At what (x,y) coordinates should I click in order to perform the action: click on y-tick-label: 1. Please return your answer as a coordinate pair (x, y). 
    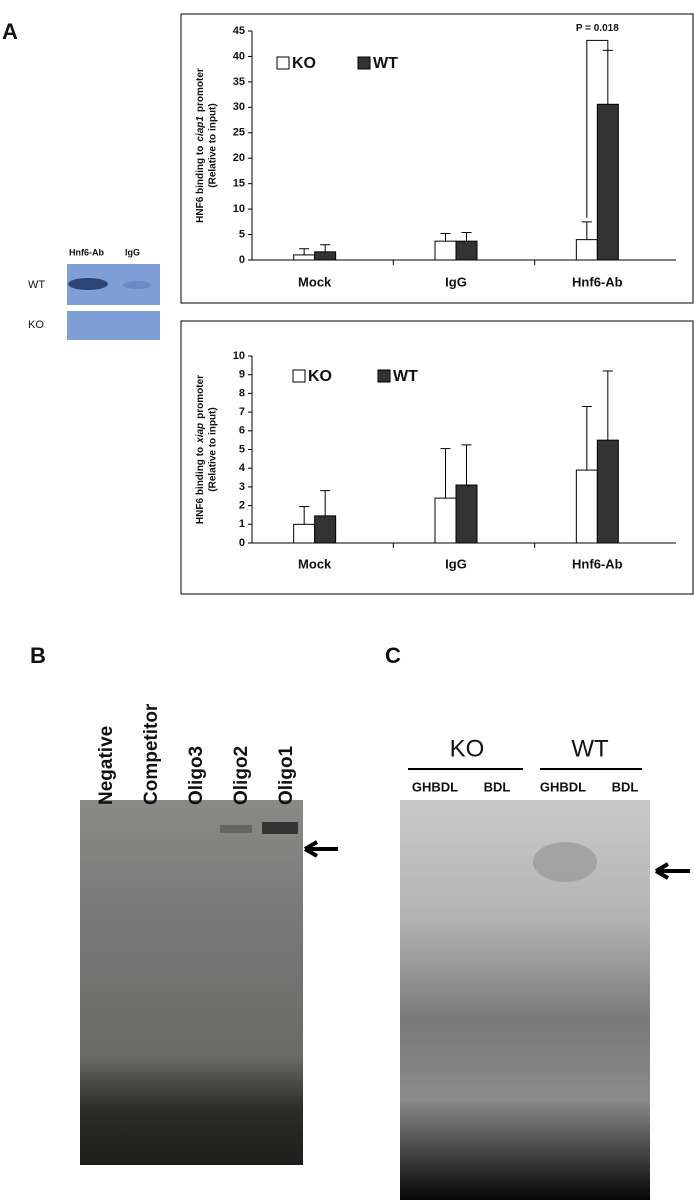
    Looking at the image, I should click on (242, 524).